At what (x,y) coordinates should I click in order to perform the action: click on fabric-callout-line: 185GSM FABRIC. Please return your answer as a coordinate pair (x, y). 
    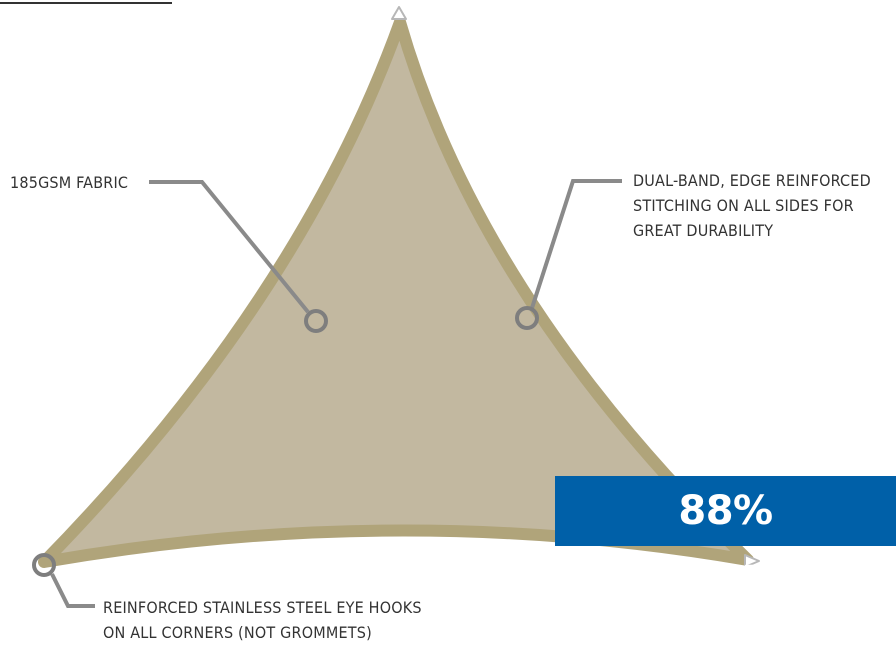
    Looking at the image, I should click on (69, 182).